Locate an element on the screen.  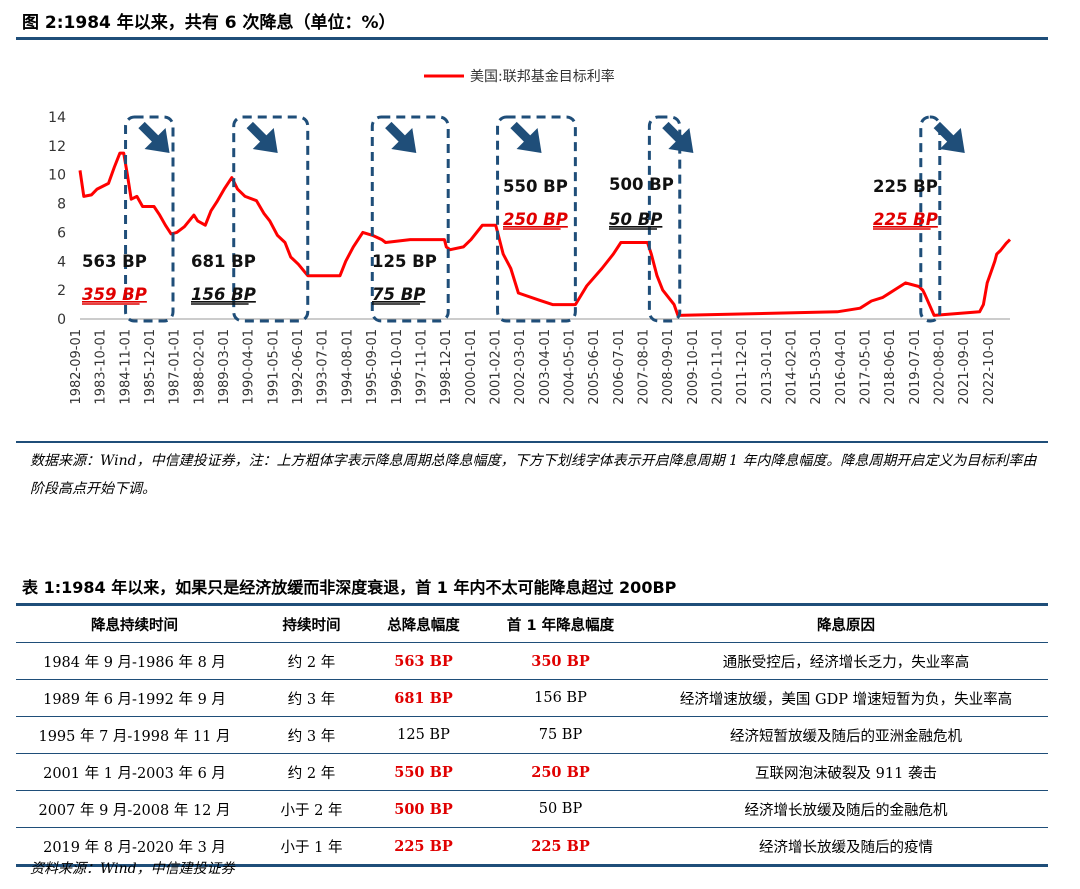
x-tick-label: 2005-06-01 is located at coordinates (594, 367).